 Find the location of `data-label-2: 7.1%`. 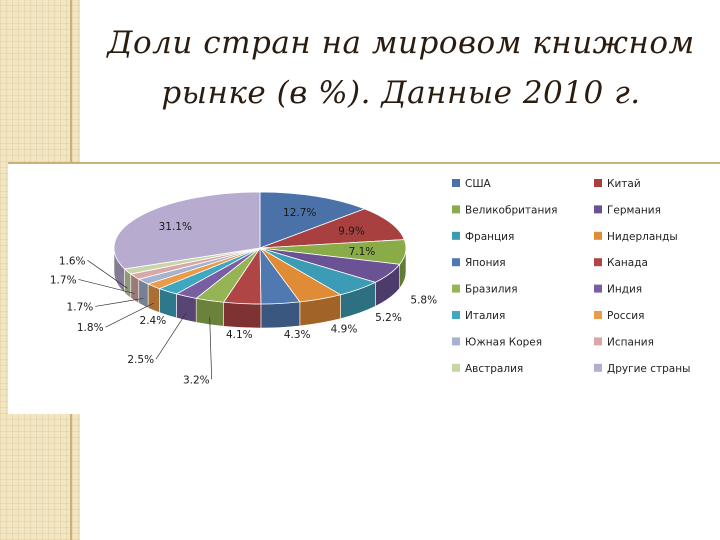

data-label-2: 7.1% is located at coordinates (362, 252).